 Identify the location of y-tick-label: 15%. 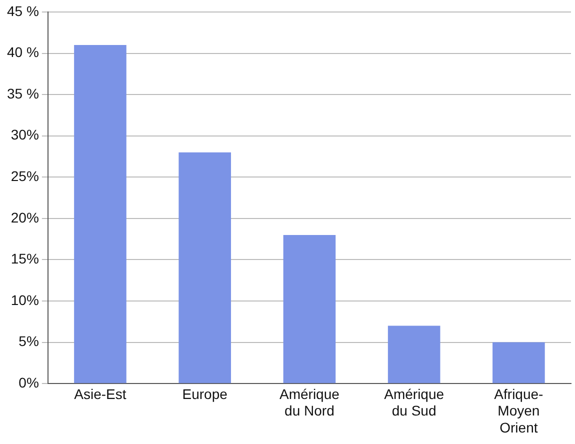
(24, 258).